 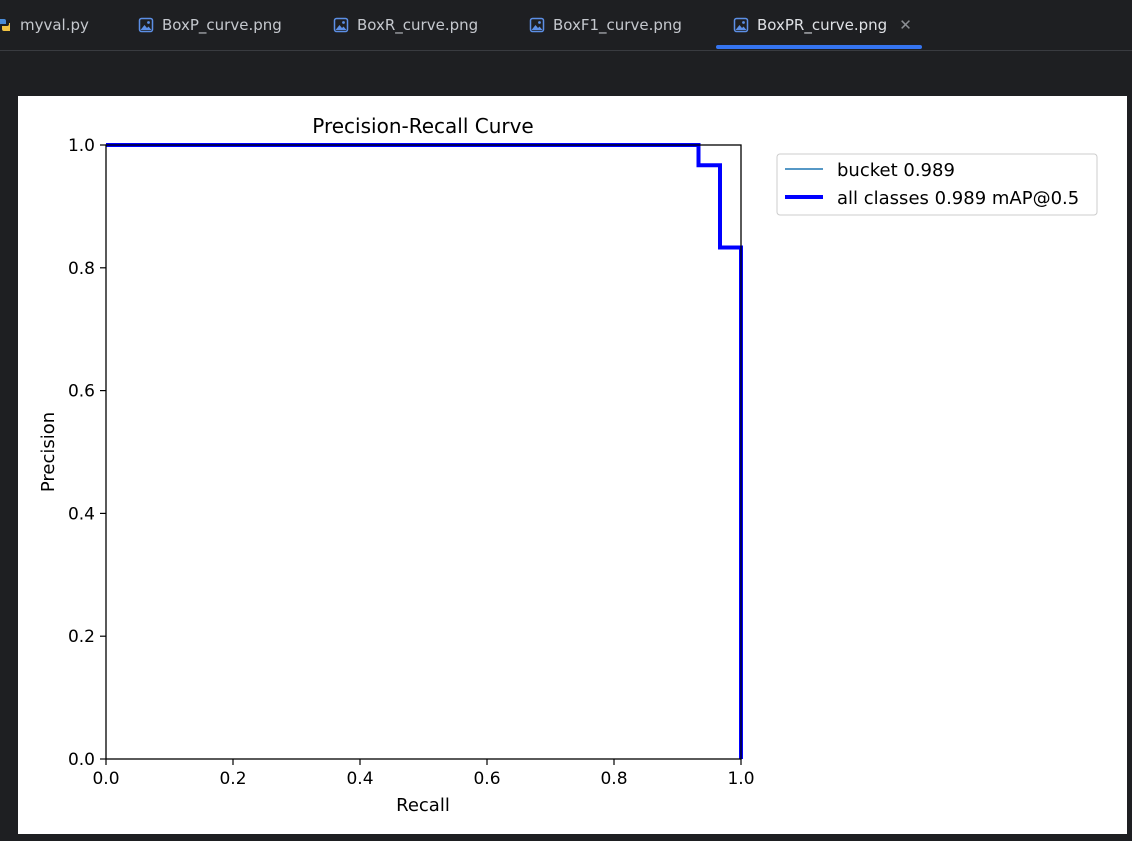 What do you see at coordinates (740, 779) in the screenshot?
I see `x-tick-label: 1.0` at bounding box center [740, 779].